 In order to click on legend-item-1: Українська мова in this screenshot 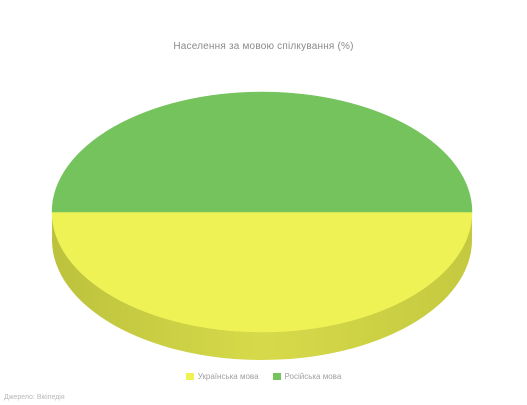, I will do `click(222, 376)`.